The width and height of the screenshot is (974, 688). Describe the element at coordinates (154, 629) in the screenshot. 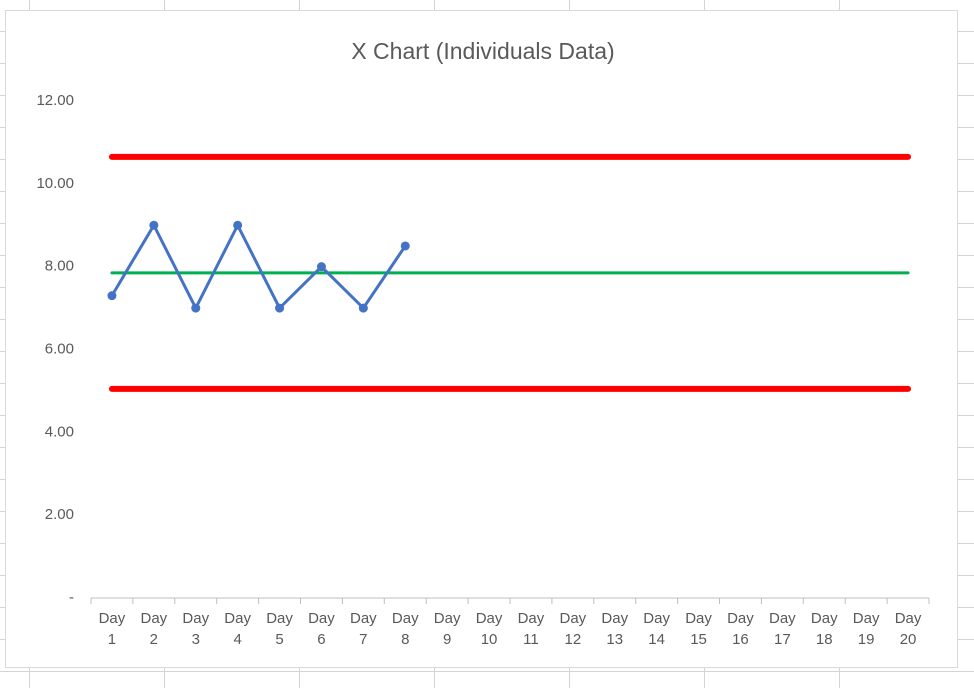

I see `x-tick-label: Day 2` at that location.